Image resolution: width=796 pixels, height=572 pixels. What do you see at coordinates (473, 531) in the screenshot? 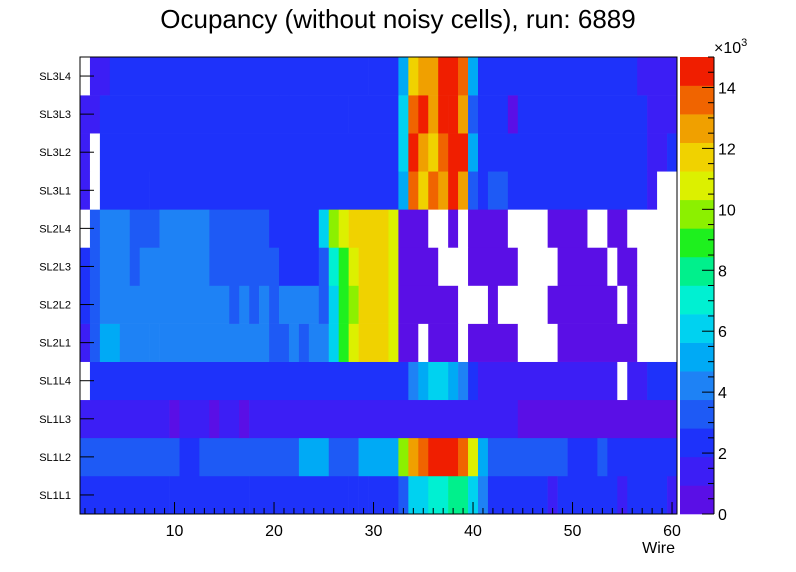
I see `x-tick-label: 40` at bounding box center [473, 531].